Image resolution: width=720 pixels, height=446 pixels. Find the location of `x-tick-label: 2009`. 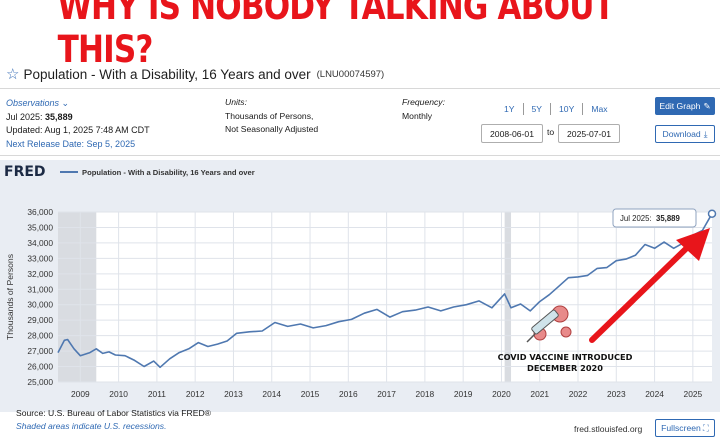

x-tick-label: 2009 is located at coordinates (80, 394).